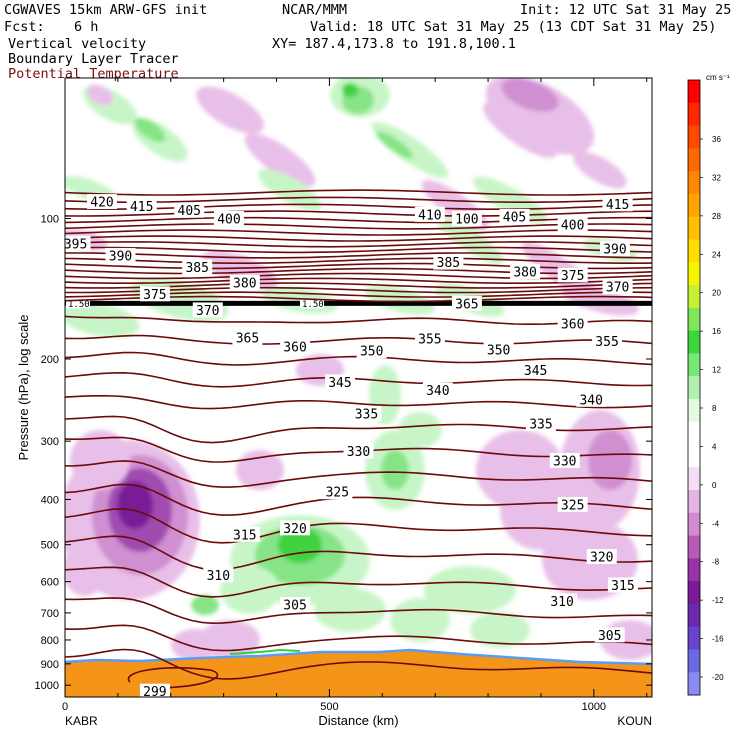 This screenshot has width=740, height=740. I want to click on theta-label-text: 310, so click(218, 576).